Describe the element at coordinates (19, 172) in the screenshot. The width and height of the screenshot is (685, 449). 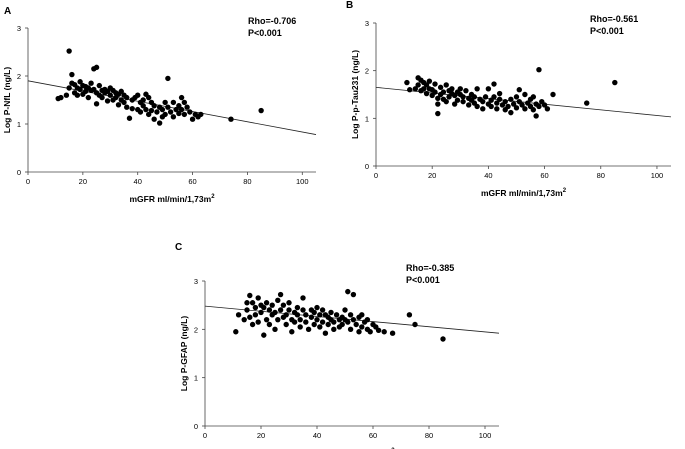
I see `panel-a-y-tick-label: 0` at that location.